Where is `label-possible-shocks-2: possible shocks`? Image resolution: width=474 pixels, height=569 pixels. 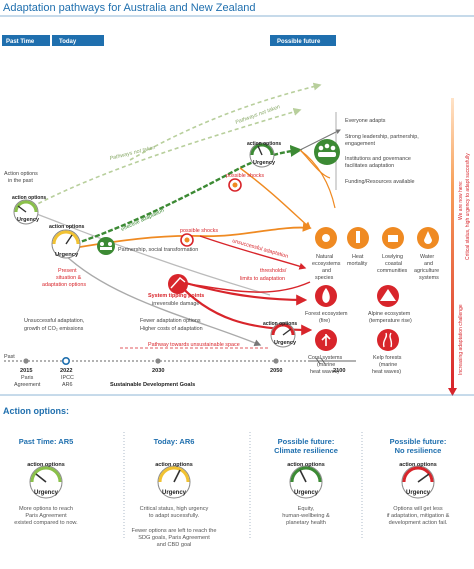
label-possible-shocks-2: possible shocks is located at coordinates (245, 176).